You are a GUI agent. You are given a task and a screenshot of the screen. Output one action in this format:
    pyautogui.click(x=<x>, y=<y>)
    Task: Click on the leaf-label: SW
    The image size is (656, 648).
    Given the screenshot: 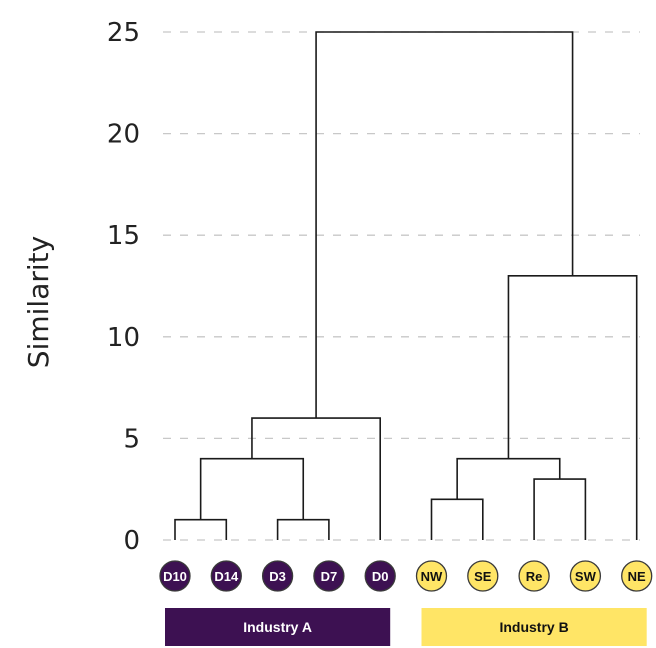 What is the action you would take?
    pyautogui.click(x=586, y=576)
    